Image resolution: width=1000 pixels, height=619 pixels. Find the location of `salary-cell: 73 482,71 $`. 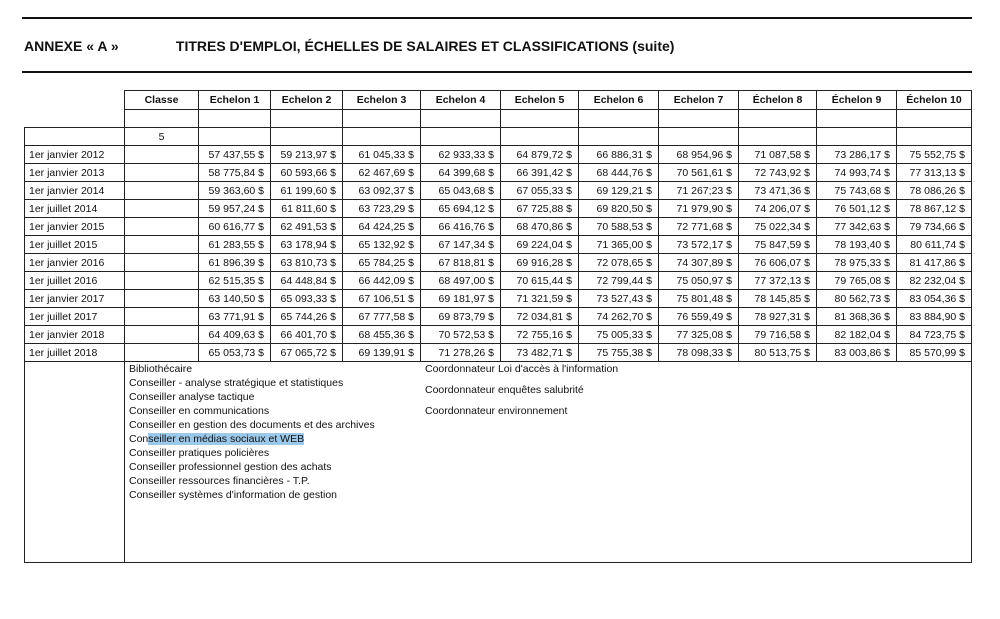

salary-cell: 73 482,71 $ is located at coordinates (539, 352).